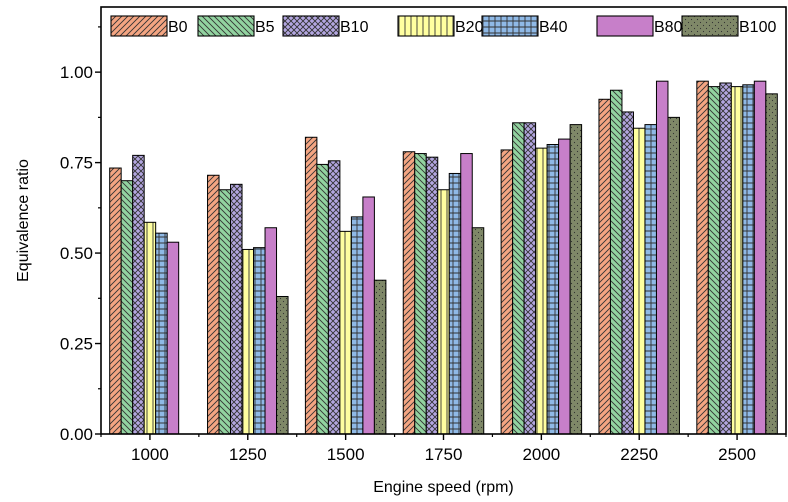 The height and width of the screenshot is (502, 788). Describe the element at coordinates (507, 292) in the screenshot. I see `bar-b0-2000` at that location.